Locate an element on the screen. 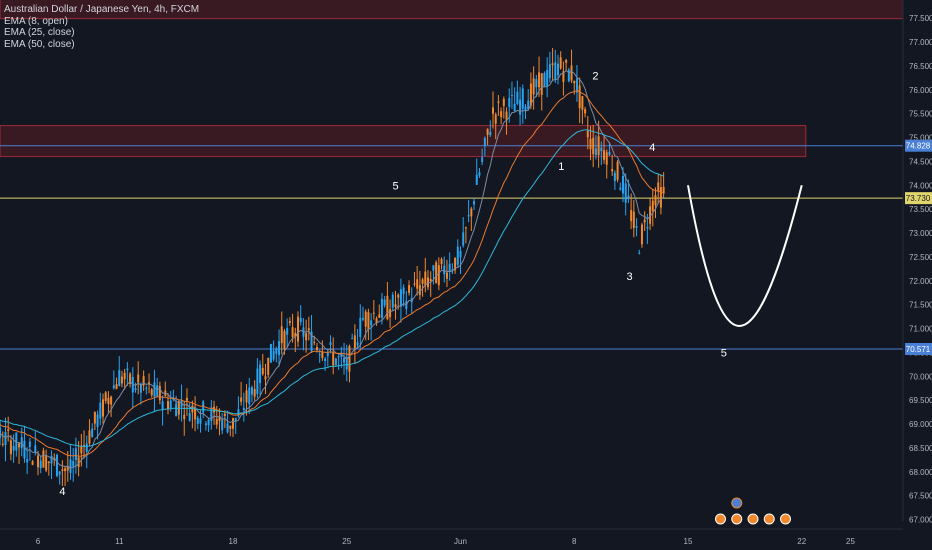  time-tick-label: 25 is located at coordinates (850, 541).